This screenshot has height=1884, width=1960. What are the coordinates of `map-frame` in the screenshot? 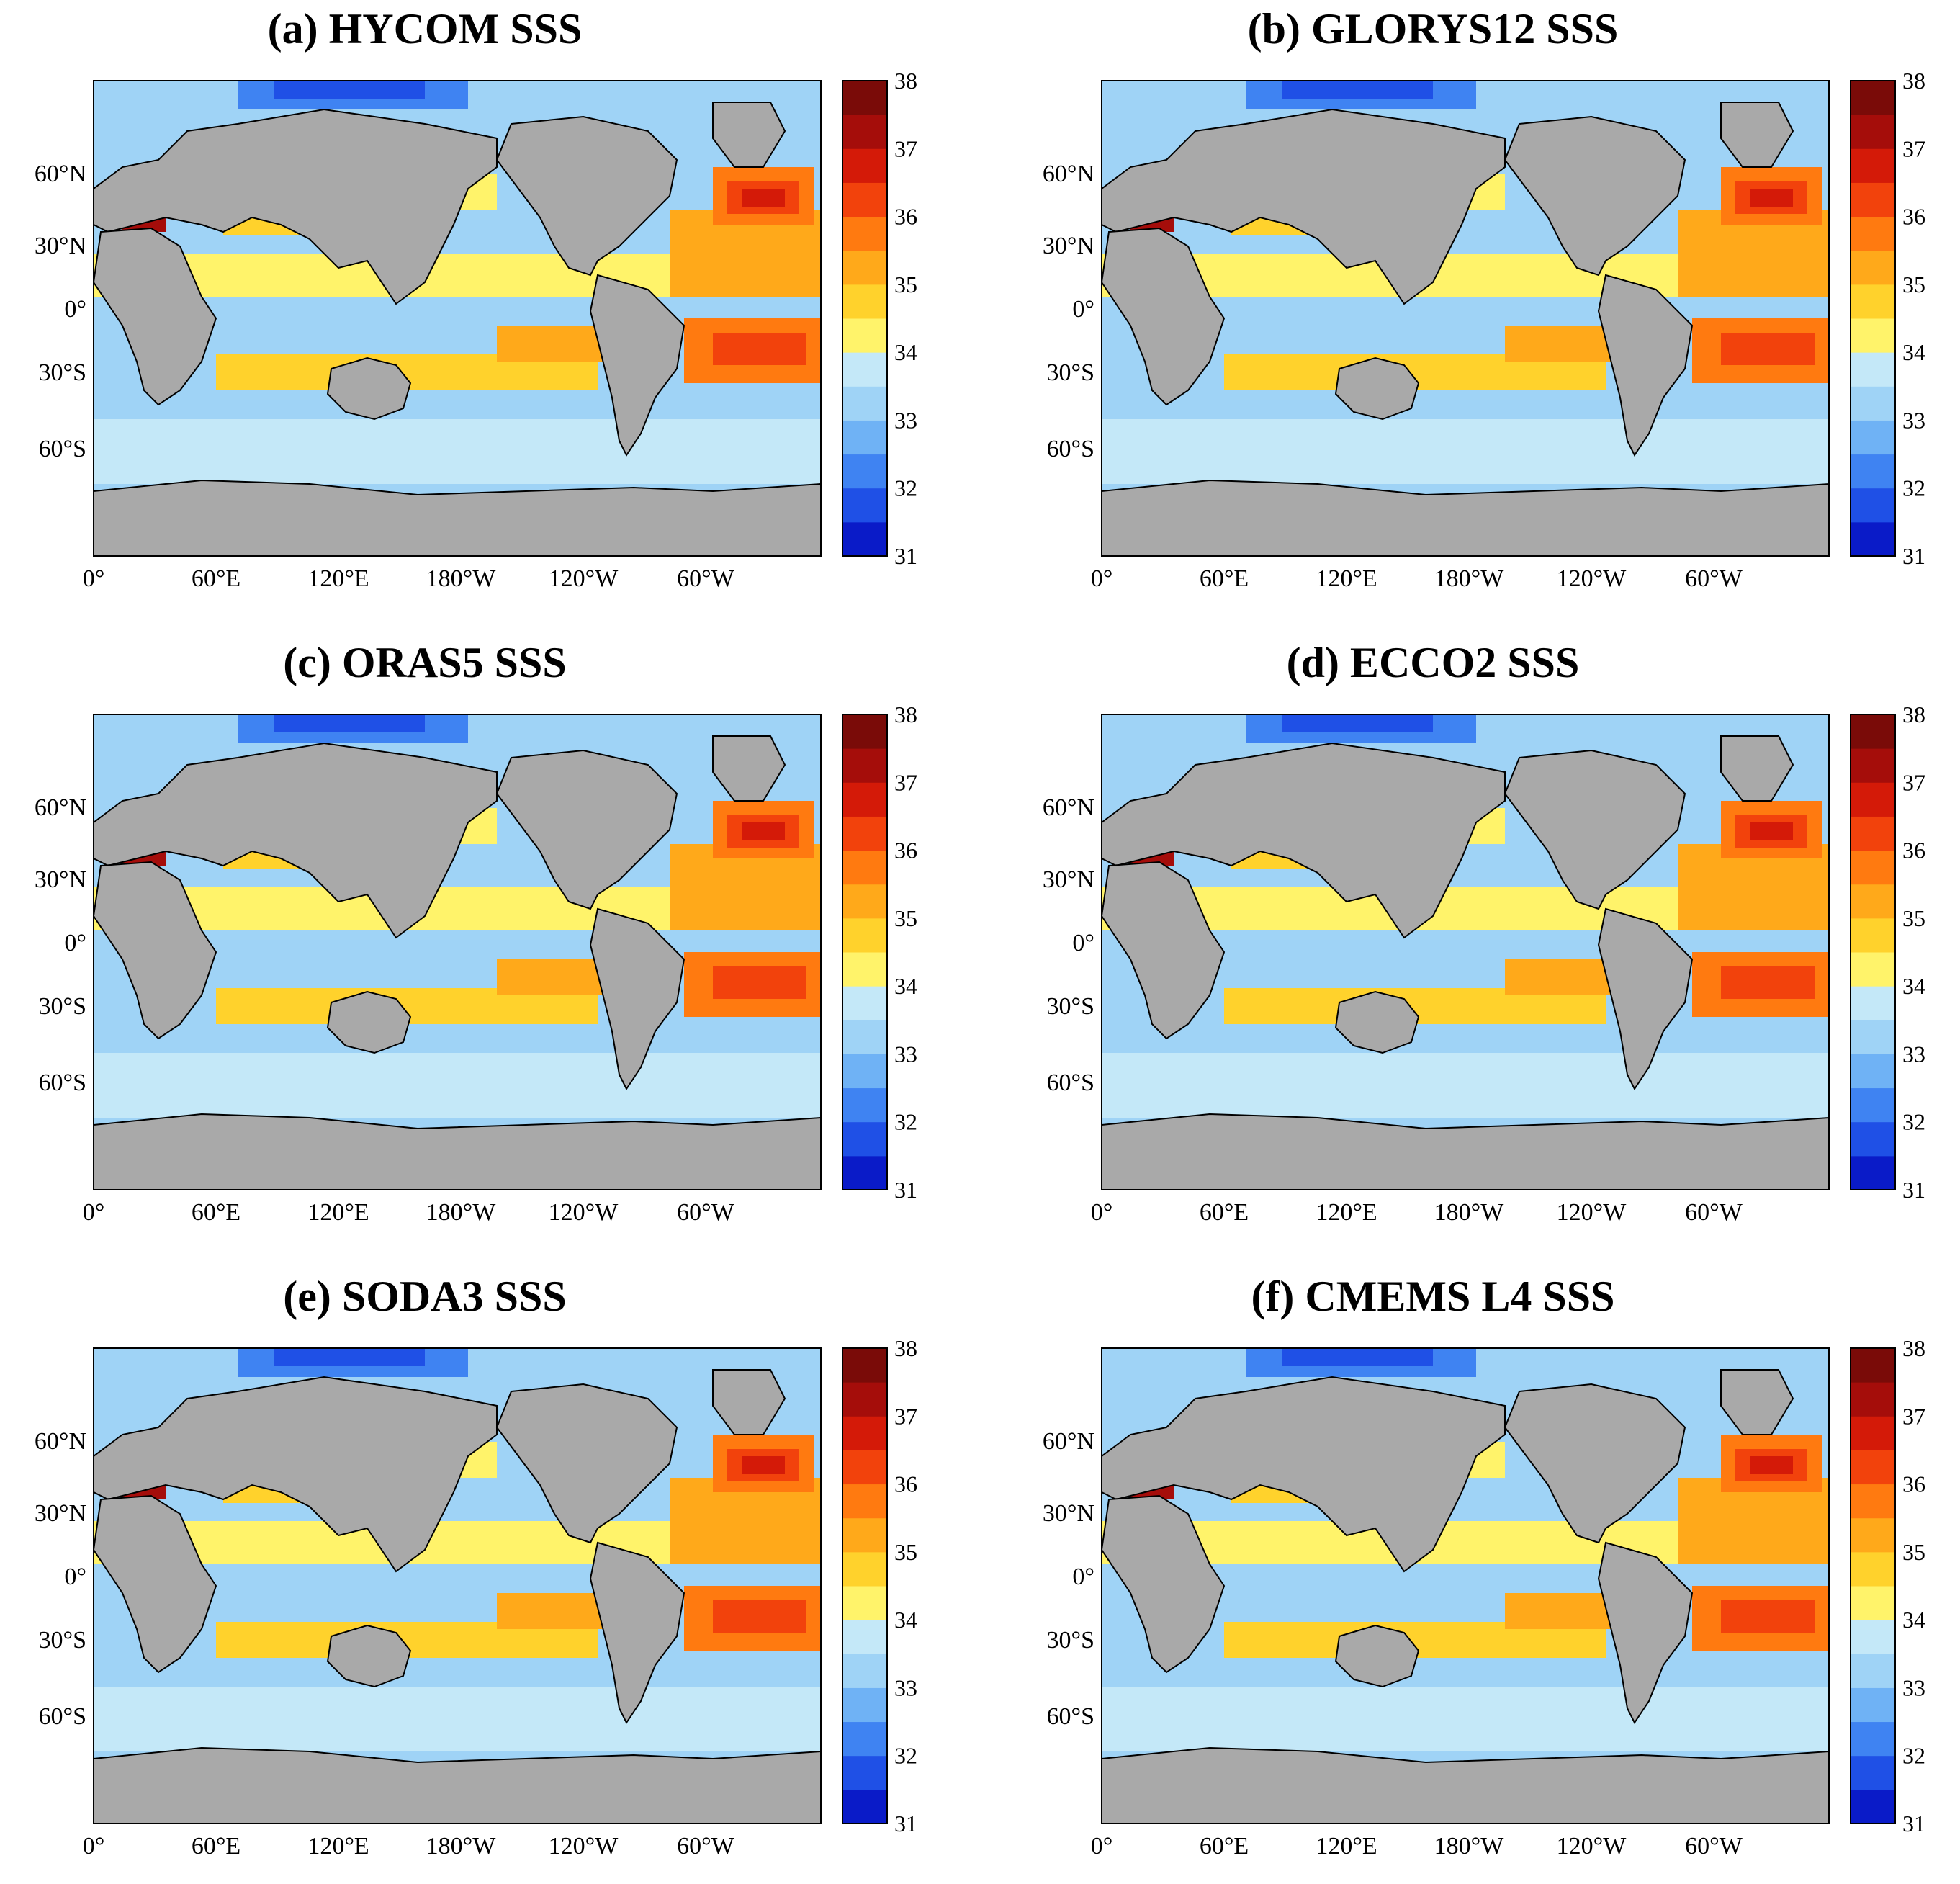 It's located at (457, 952).